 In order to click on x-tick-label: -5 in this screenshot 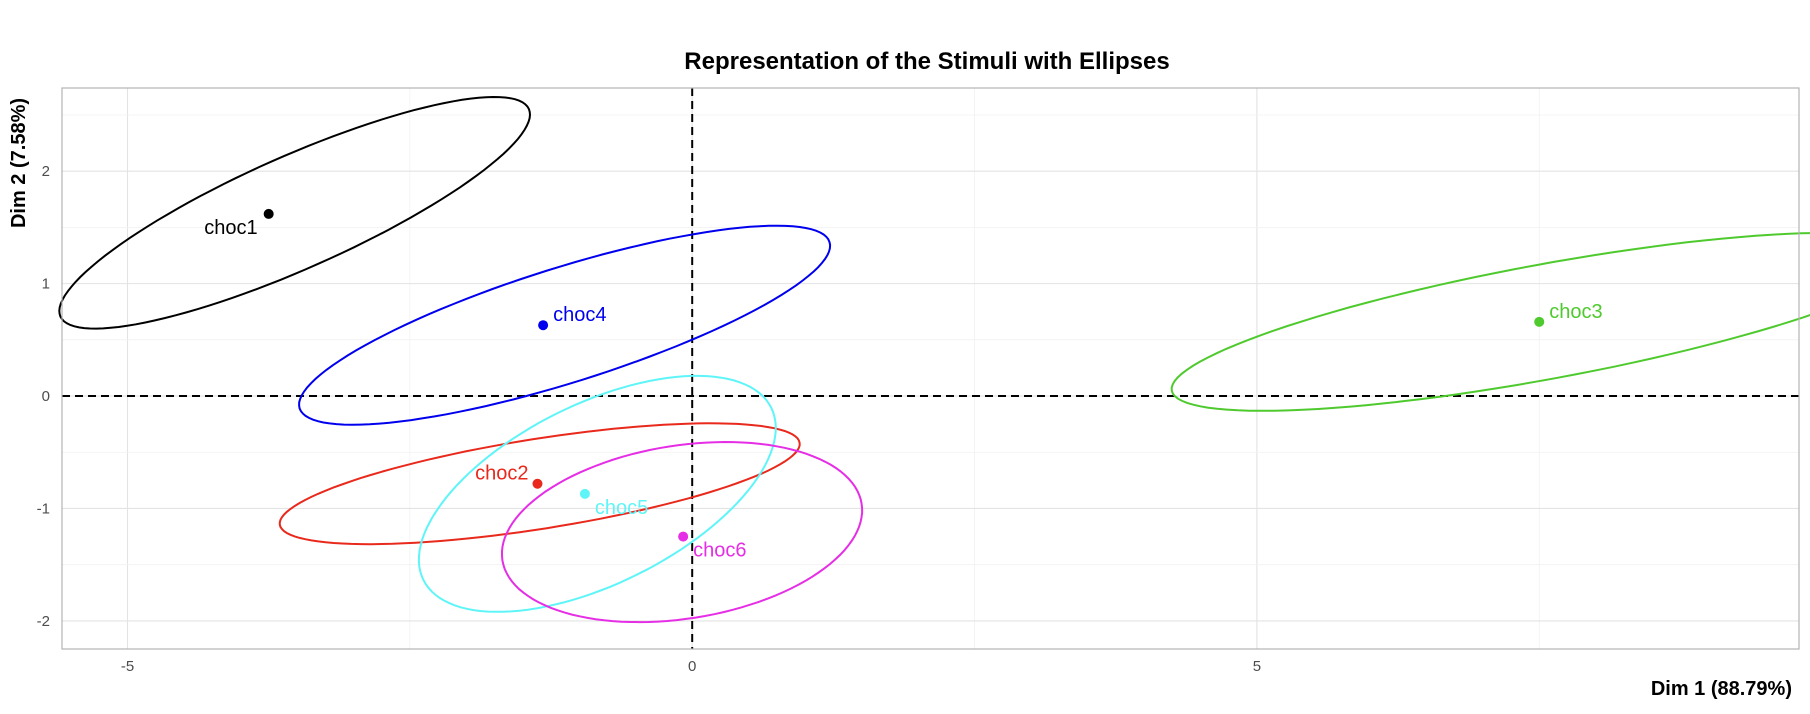, I will do `click(127, 666)`.